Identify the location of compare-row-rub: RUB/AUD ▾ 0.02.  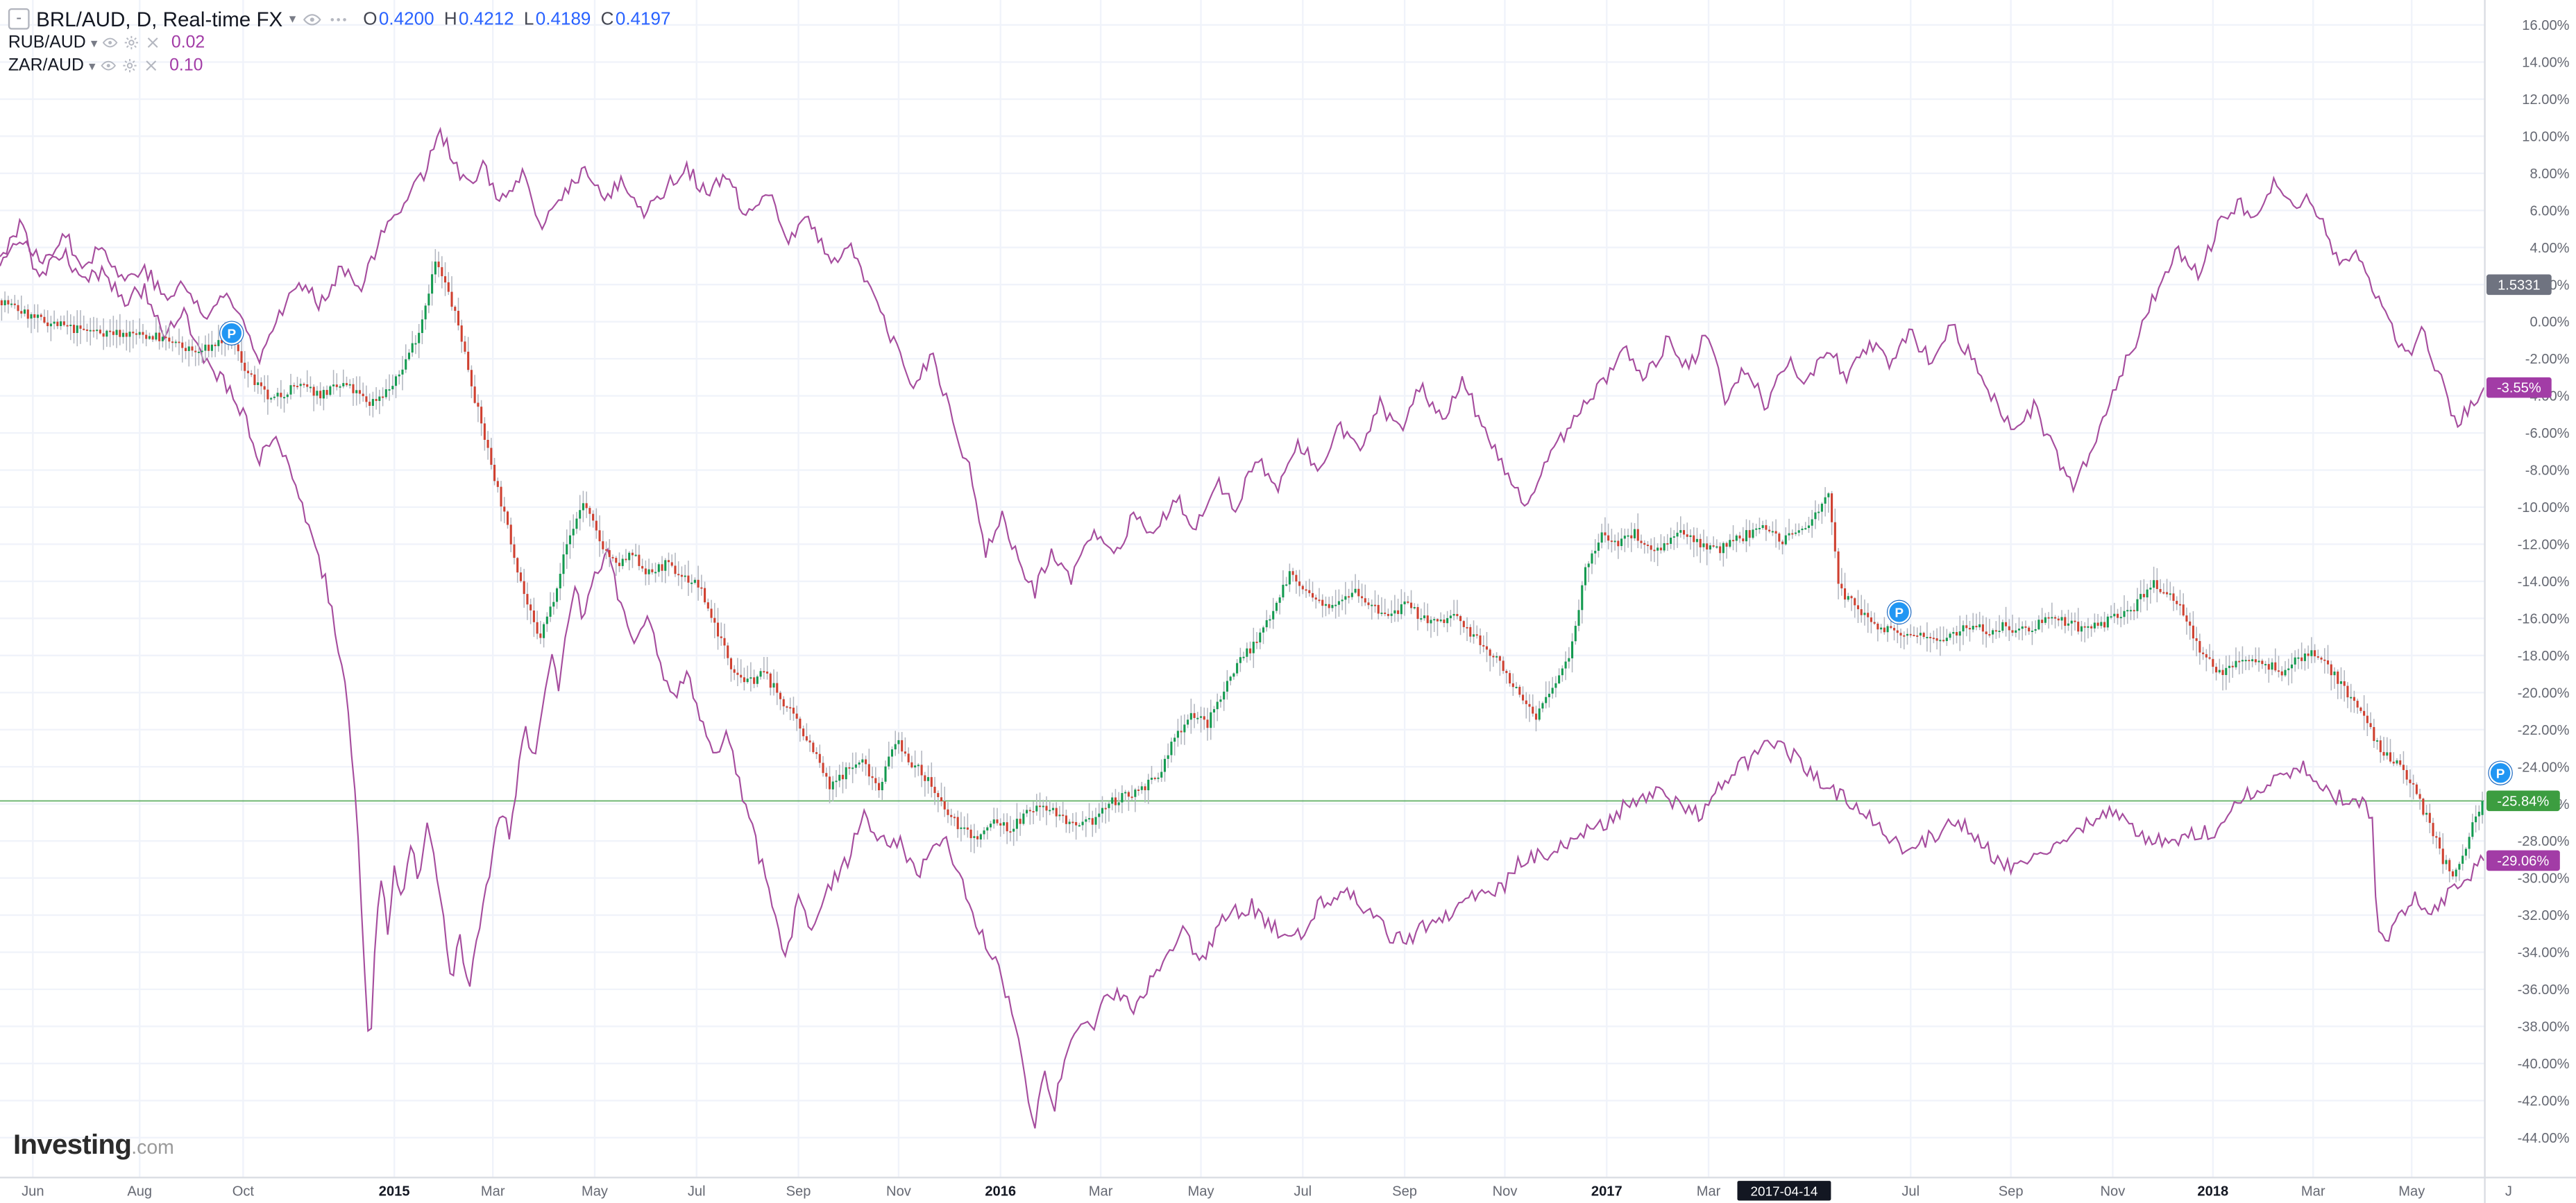
(340, 42).